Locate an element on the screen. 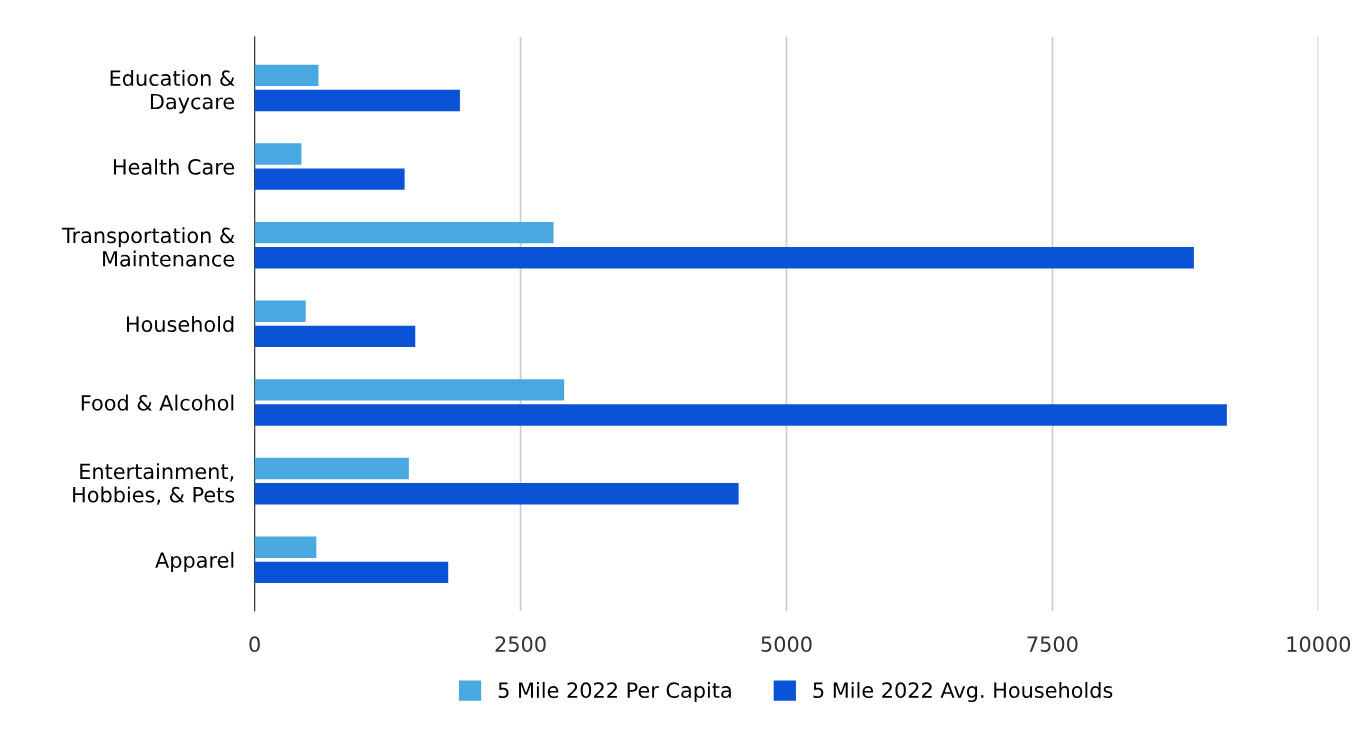 The height and width of the screenshot is (736, 1369). y-tick-label: Food & Alcohol is located at coordinates (157, 402).